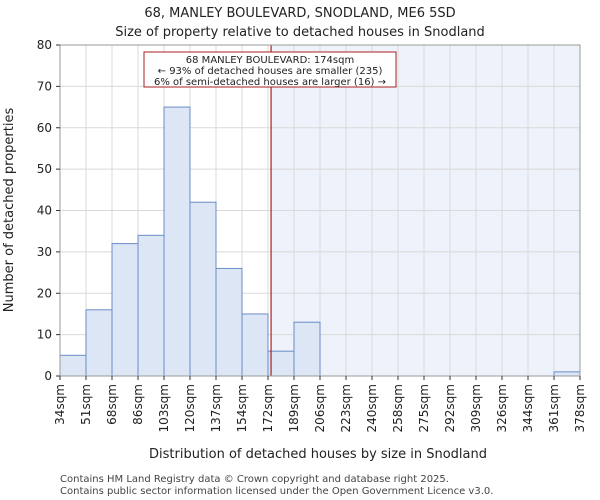 This screenshot has width=600, height=500. What do you see at coordinates (424, 408) in the screenshot?
I see `x-tick-label: 275sqm` at bounding box center [424, 408].